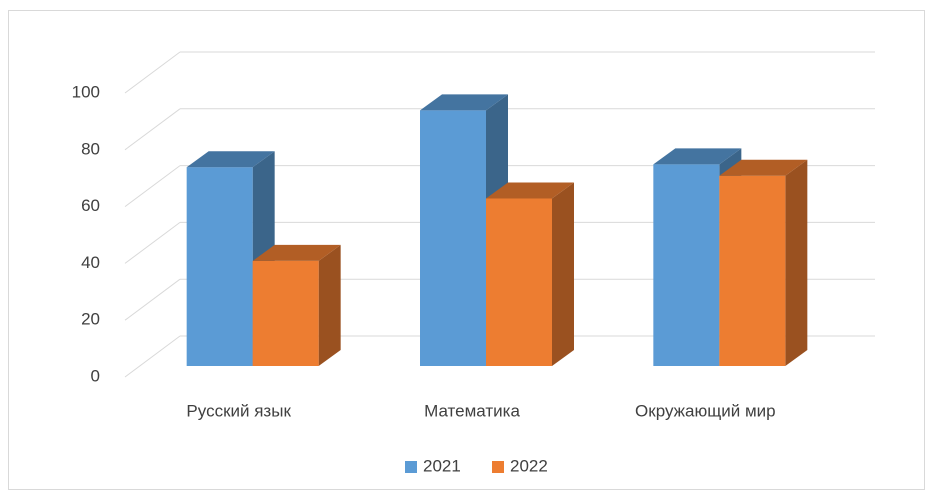 The height and width of the screenshot is (502, 930). Describe the element at coordinates (705, 410) in the screenshot. I see `x-tick-label: Окружающий мир` at that location.